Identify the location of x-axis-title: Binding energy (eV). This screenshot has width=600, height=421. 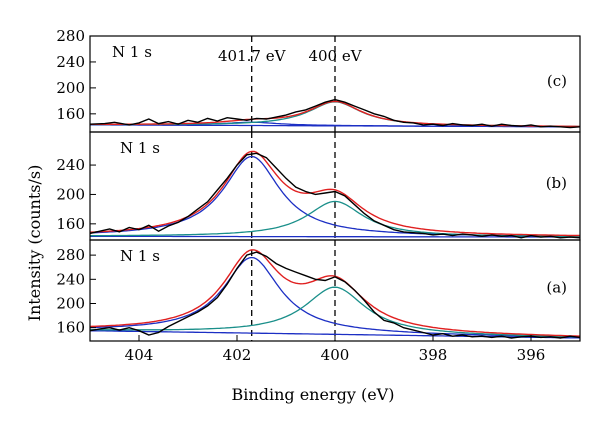
(313, 394).